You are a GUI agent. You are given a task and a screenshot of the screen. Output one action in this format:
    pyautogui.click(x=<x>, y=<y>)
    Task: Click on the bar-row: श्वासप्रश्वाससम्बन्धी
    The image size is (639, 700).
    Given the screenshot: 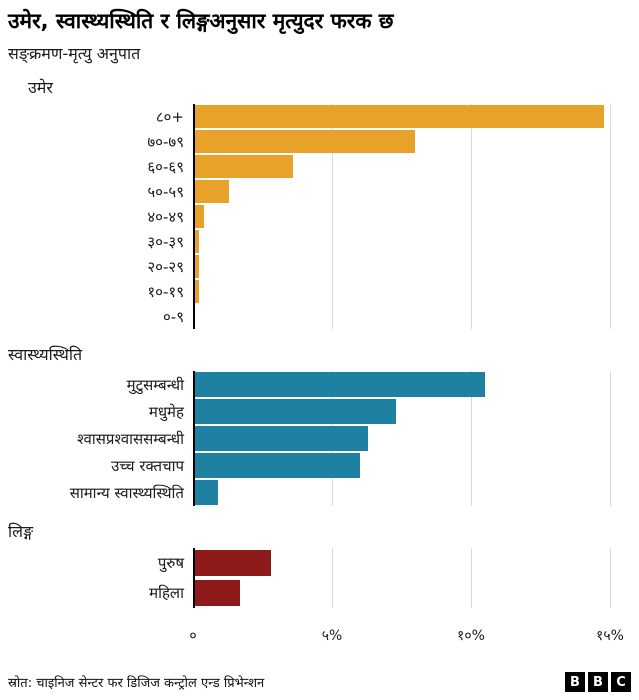 What is the action you would take?
    pyautogui.click(x=319, y=438)
    